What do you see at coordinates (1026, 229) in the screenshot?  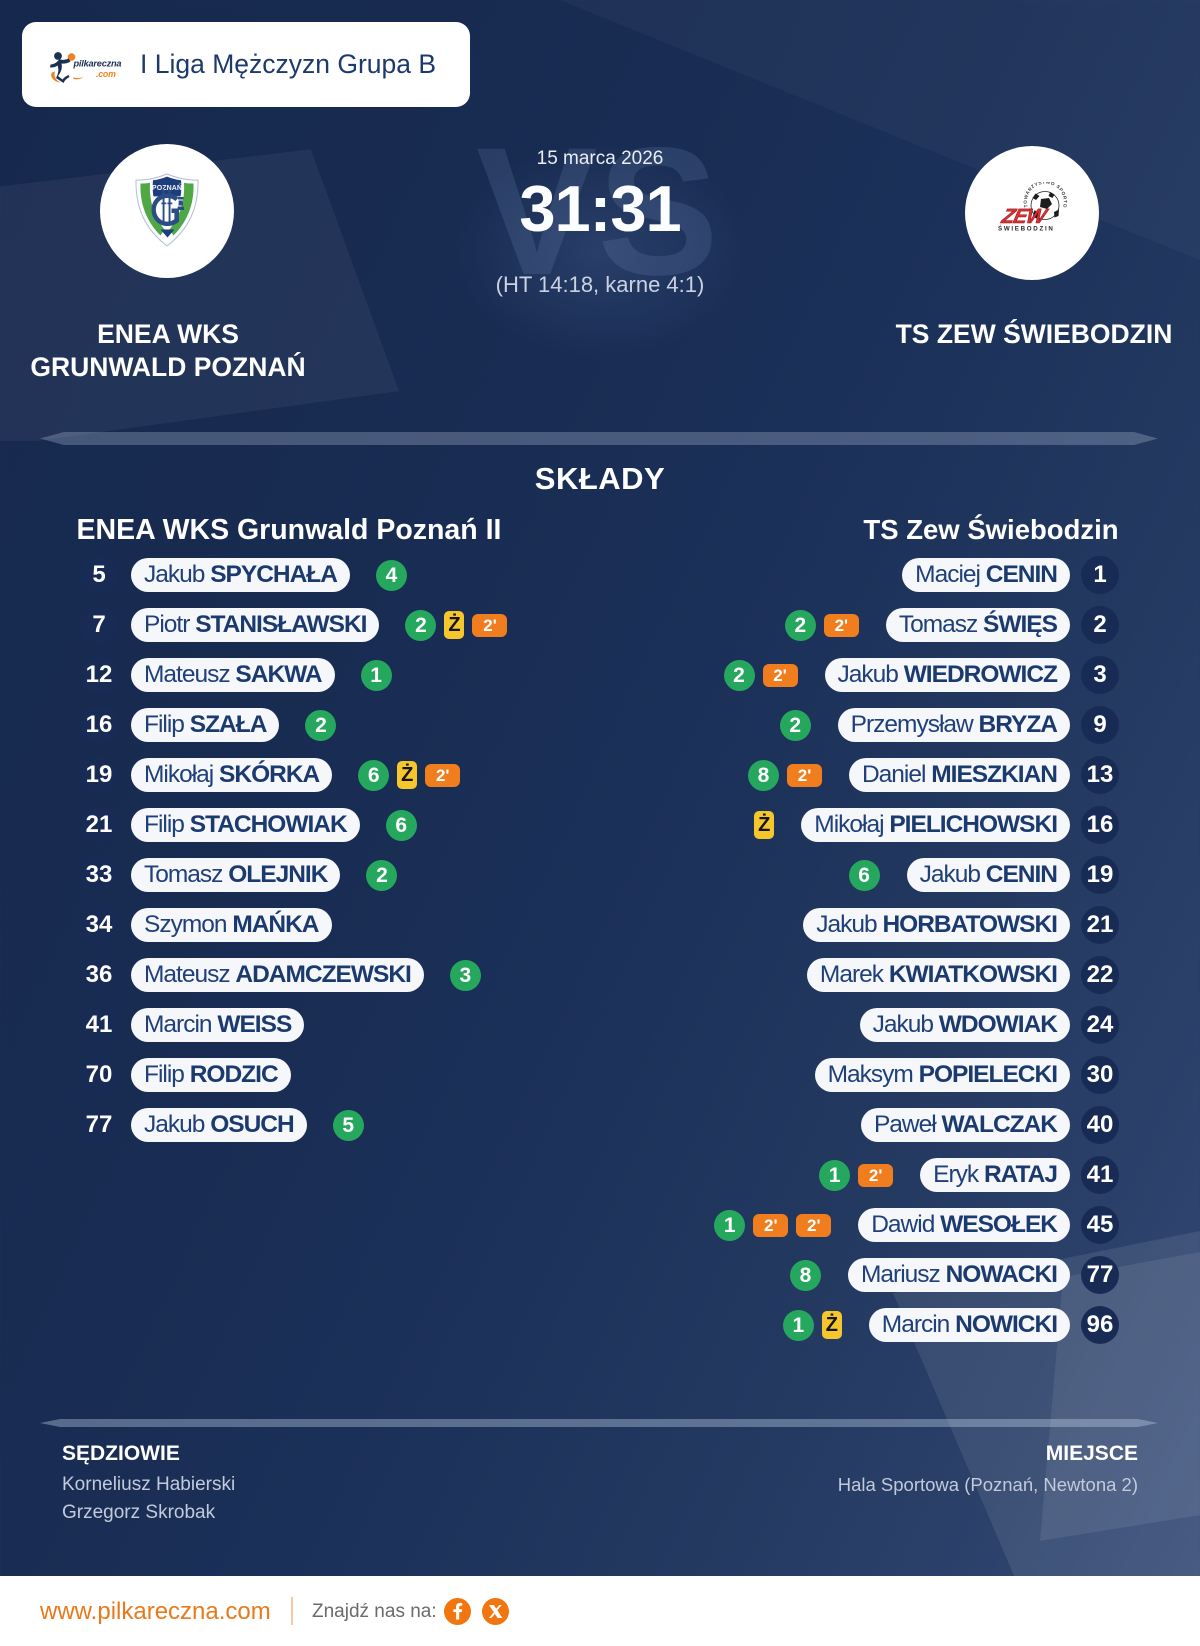 I see `svg-text: ŚWIEBODZIN` at bounding box center [1026, 229].